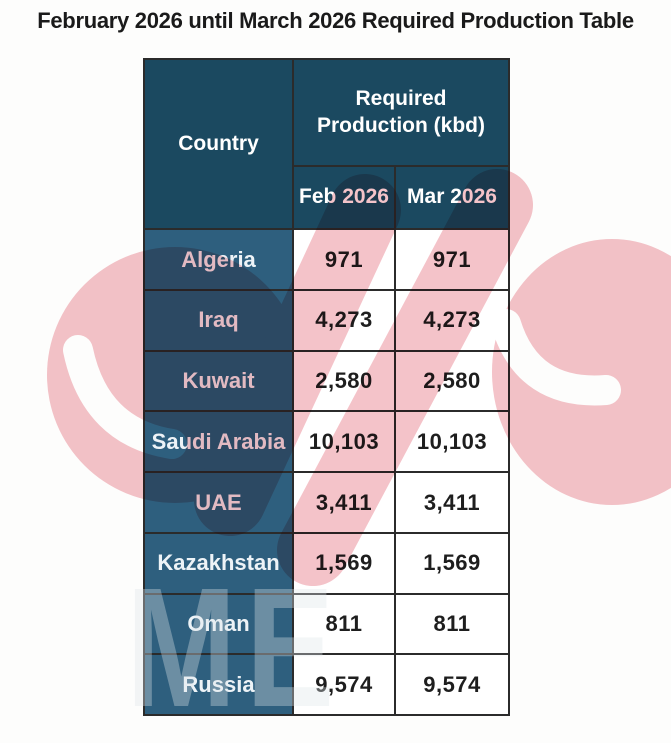 The height and width of the screenshot is (743, 671). Describe the element at coordinates (218, 259) in the screenshot. I see `country-cell: Algeria` at that location.